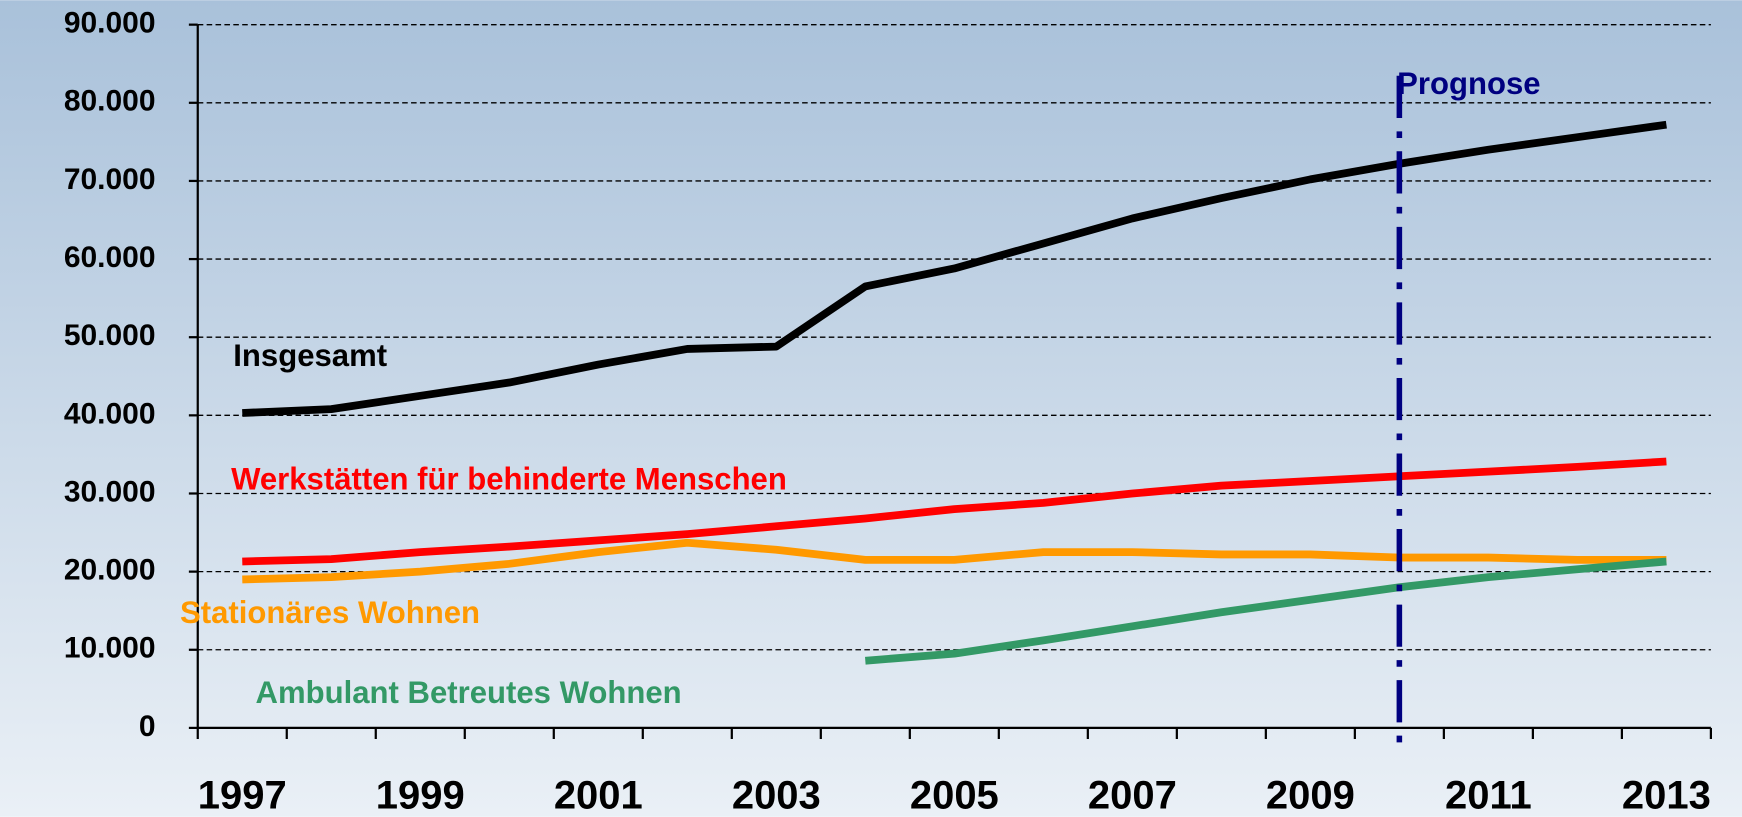 The image size is (1742, 817). Describe the element at coordinates (147, 726) in the screenshot. I see `y-tick-label: 0` at that location.